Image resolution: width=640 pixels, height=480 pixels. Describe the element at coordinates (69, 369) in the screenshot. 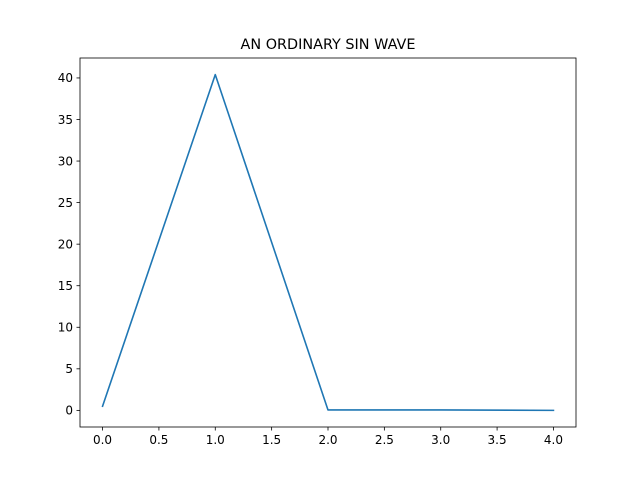

I see `y-tick-label: 5` at that location.